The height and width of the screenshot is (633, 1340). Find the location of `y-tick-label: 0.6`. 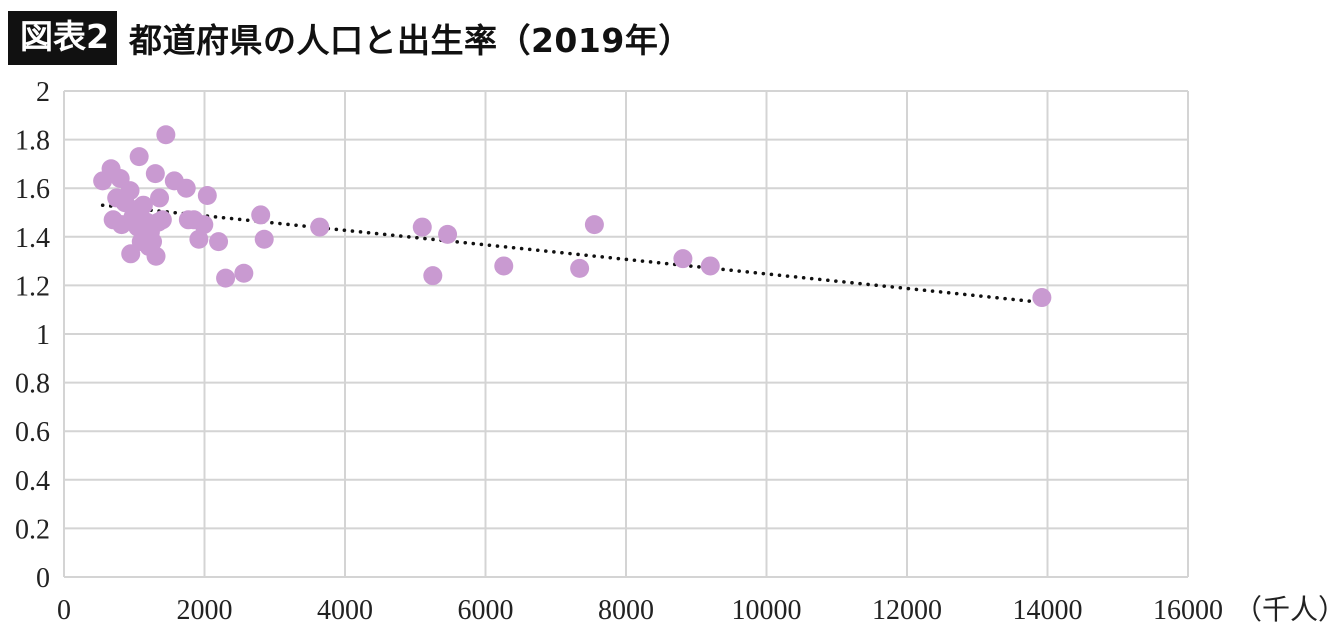

y-tick-label: 0.6 is located at coordinates (32, 432).